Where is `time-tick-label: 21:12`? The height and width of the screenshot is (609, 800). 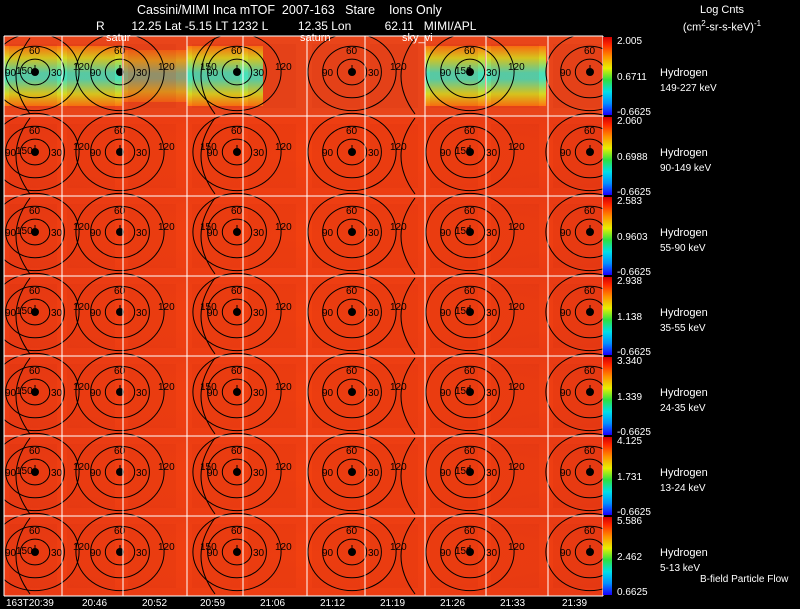
time-tick-label: 21:12 is located at coordinates (332, 603).